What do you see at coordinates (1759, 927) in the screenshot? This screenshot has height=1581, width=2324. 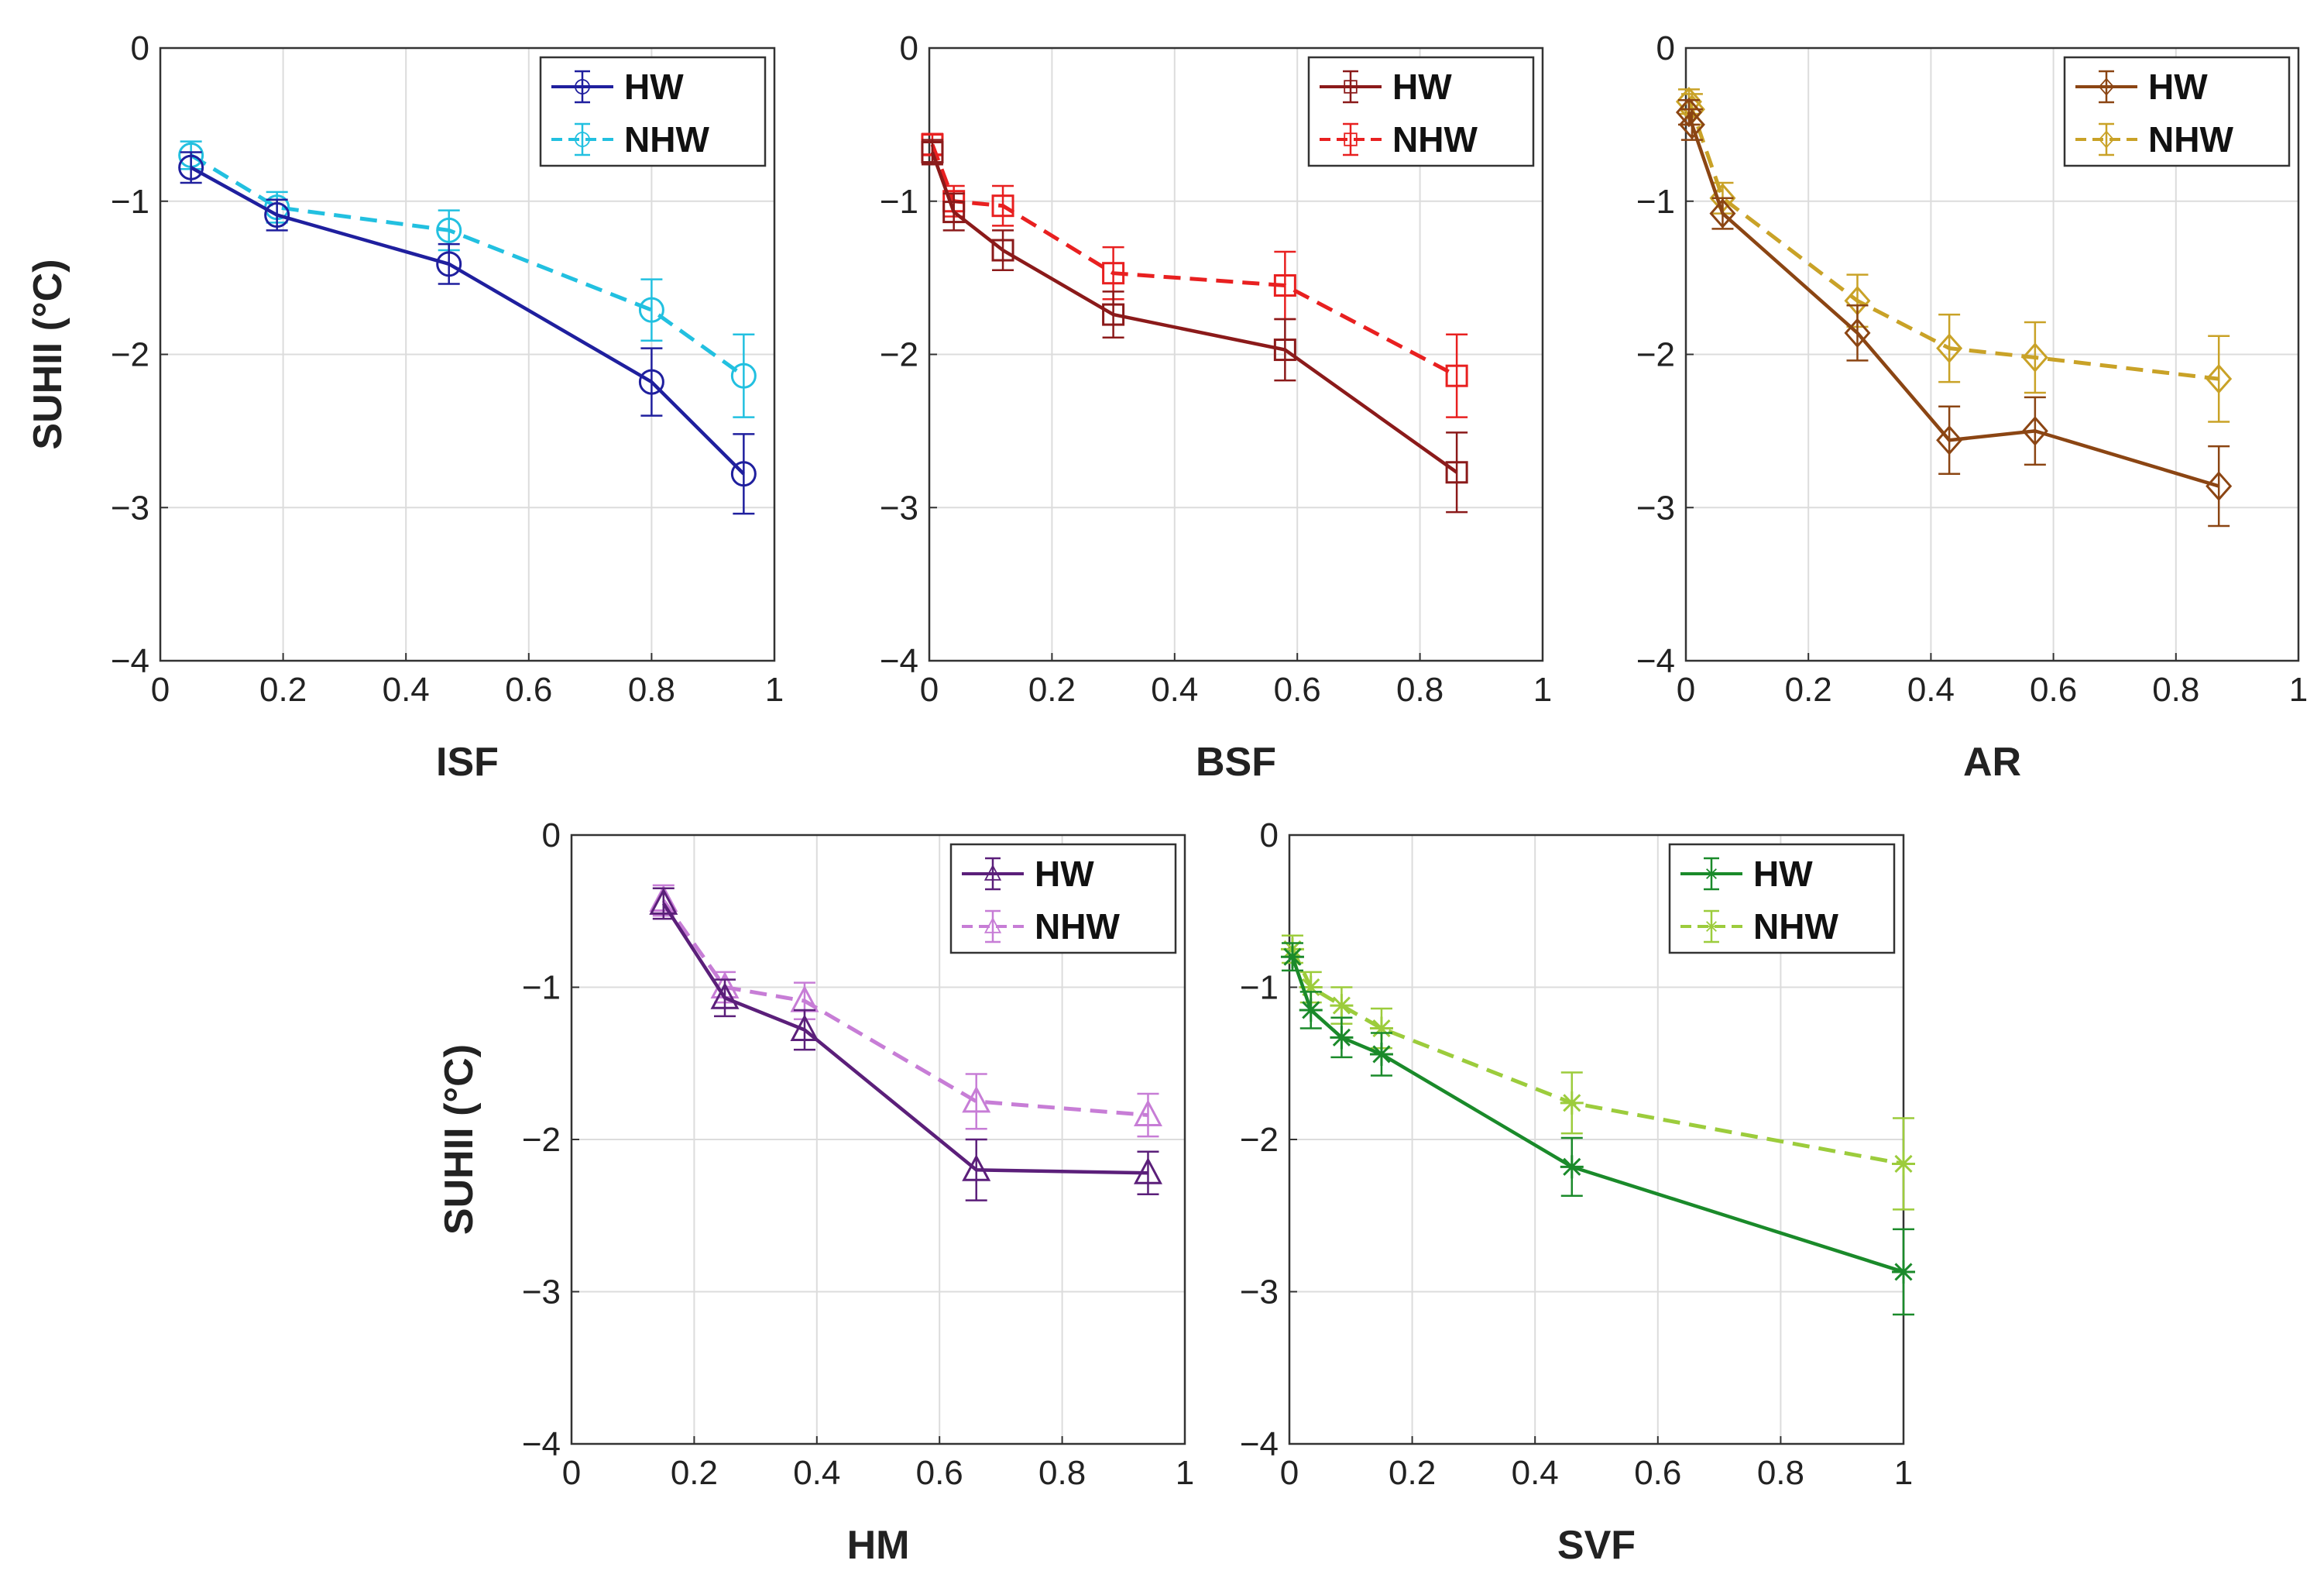 I see `legend-item-nhw: NHW` at bounding box center [1759, 927].